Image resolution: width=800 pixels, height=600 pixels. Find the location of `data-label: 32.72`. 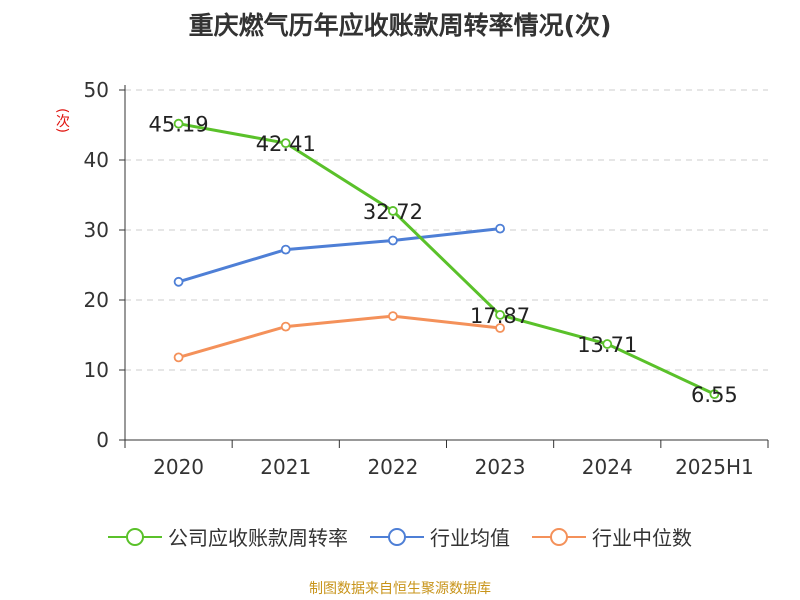

data-label: 32.72 is located at coordinates (393, 212).